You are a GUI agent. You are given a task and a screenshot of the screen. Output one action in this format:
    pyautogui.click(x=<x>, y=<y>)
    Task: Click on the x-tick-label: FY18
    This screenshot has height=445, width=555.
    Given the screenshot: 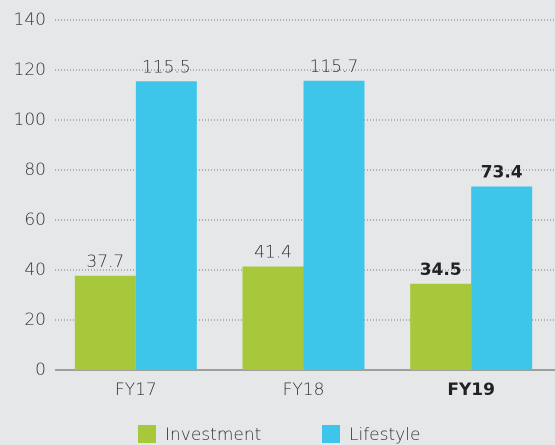 What is the action you would take?
    pyautogui.click(x=304, y=390)
    